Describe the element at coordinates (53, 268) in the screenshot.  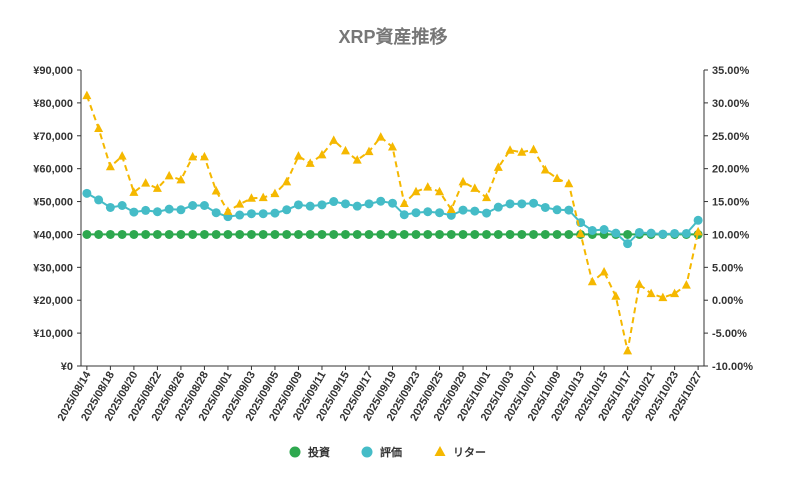
I see `left-tick-label: ¥30,000` at that location.